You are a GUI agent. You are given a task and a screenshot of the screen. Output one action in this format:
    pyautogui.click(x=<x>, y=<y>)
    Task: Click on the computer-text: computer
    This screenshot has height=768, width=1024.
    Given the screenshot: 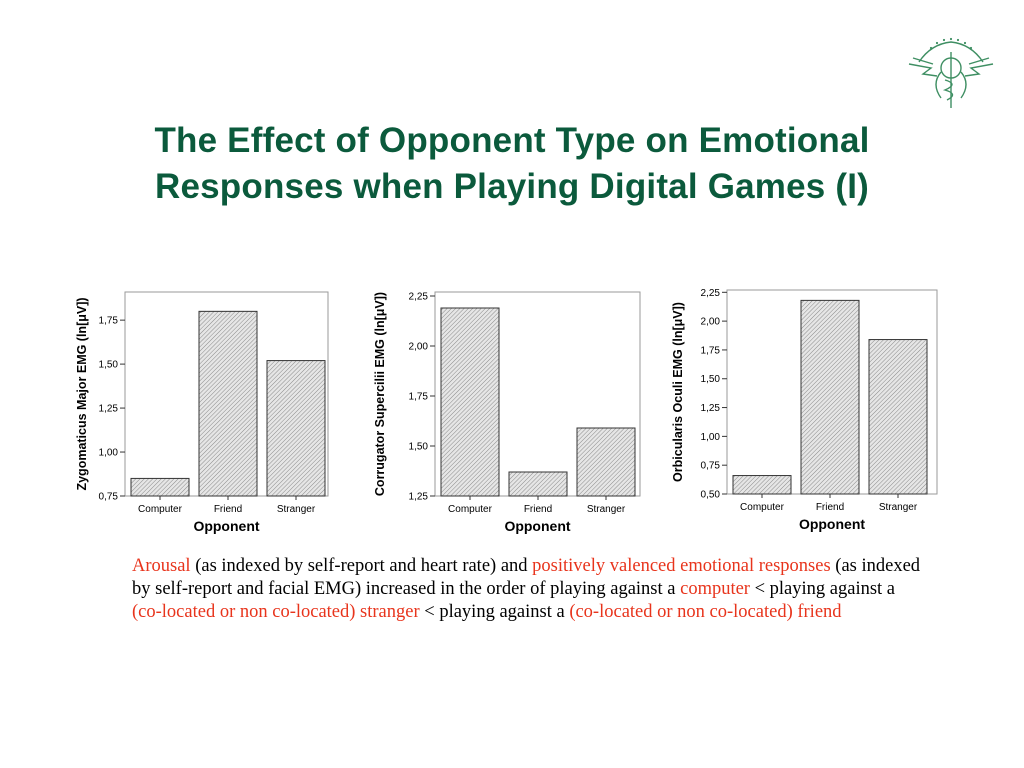 What is the action you would take?
    pyautogui.click(x=715, y=589)
    